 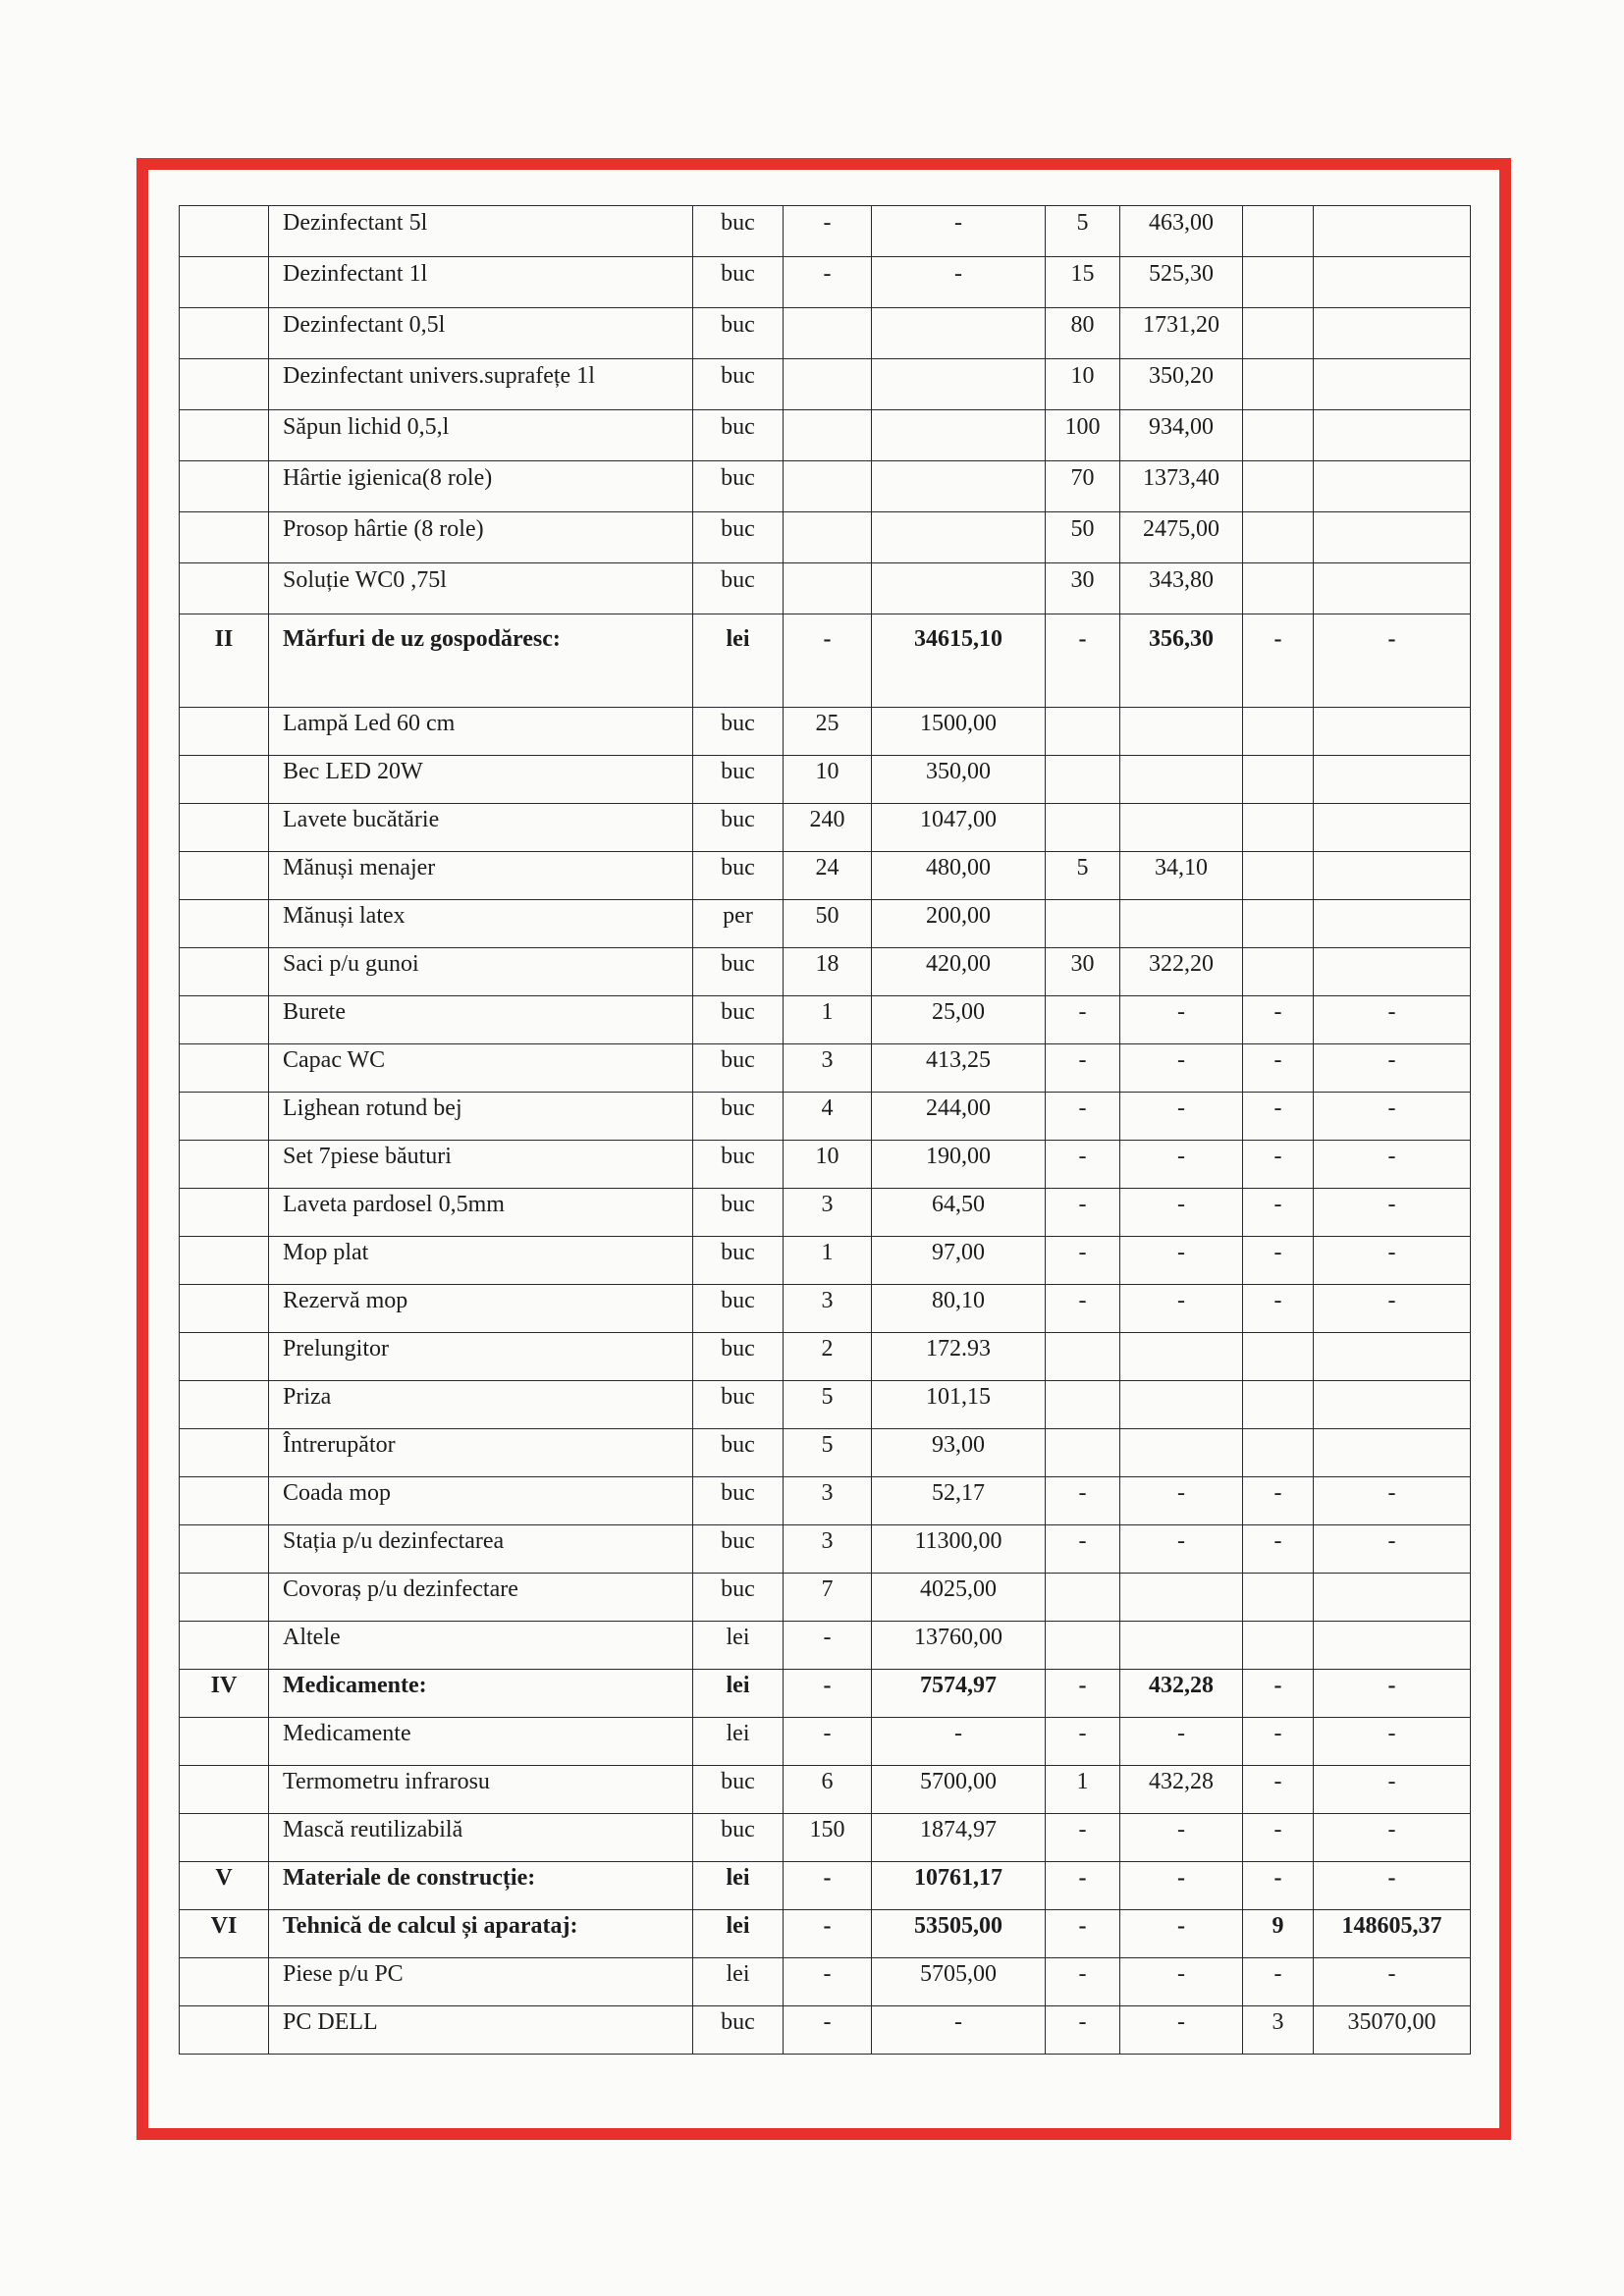 What do you see at coordinates (825, 779) in the screenshot?
I see `table-row: Bec LED 20W buc 10 350,00` at bounding box center [825, 779].